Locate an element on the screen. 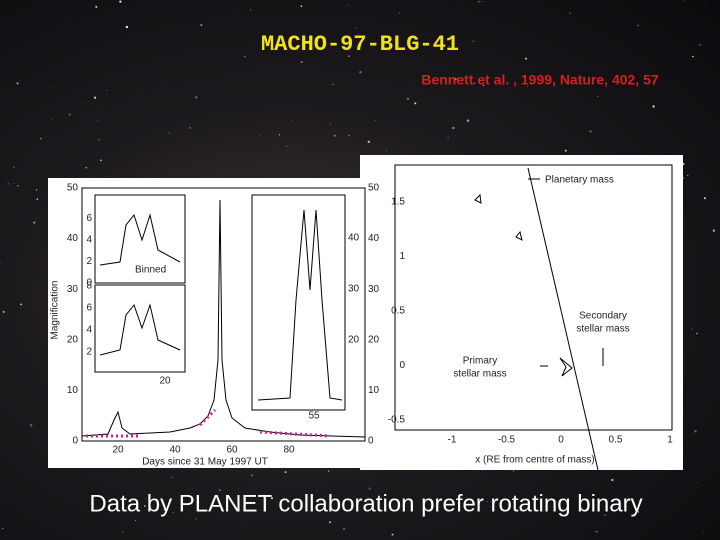  tick-label: 1.5 is located at coordinates (398, 202).